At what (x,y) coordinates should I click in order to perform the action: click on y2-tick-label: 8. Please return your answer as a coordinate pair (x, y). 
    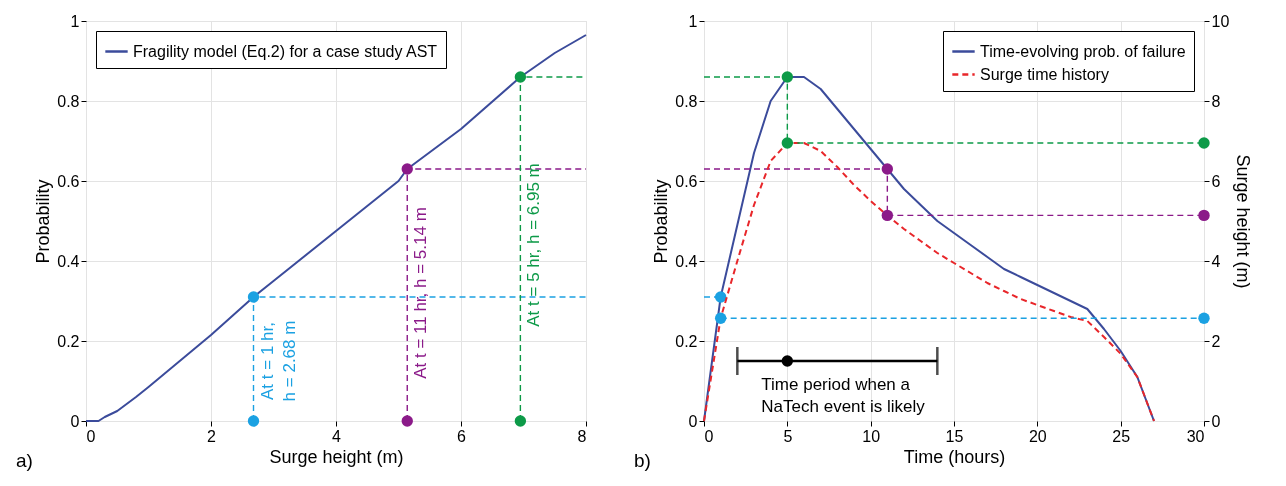
    Looking at the image, I should click on (1216, 101).